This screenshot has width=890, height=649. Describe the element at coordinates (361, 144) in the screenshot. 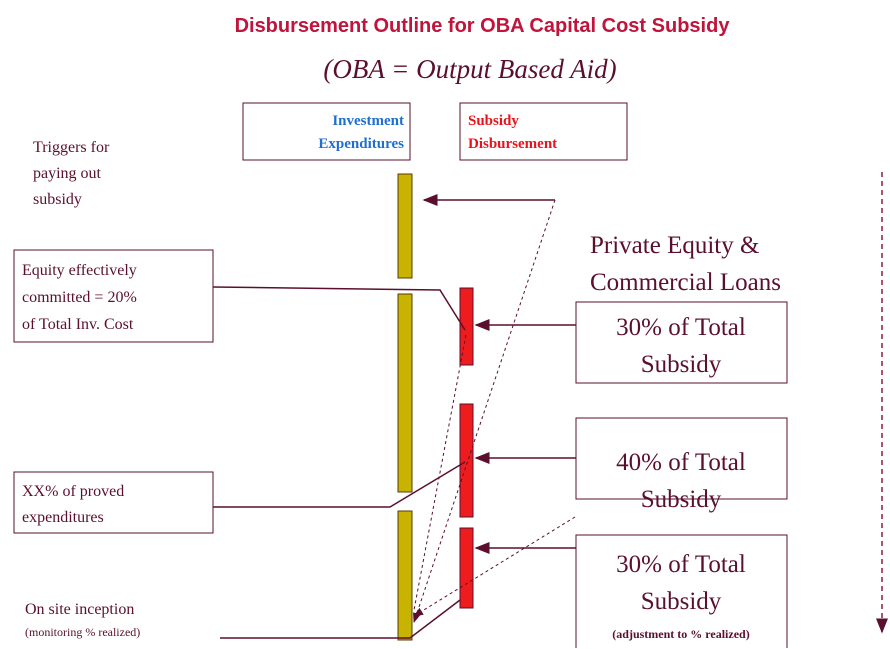

I see `header-text: Expenditures` at that location.